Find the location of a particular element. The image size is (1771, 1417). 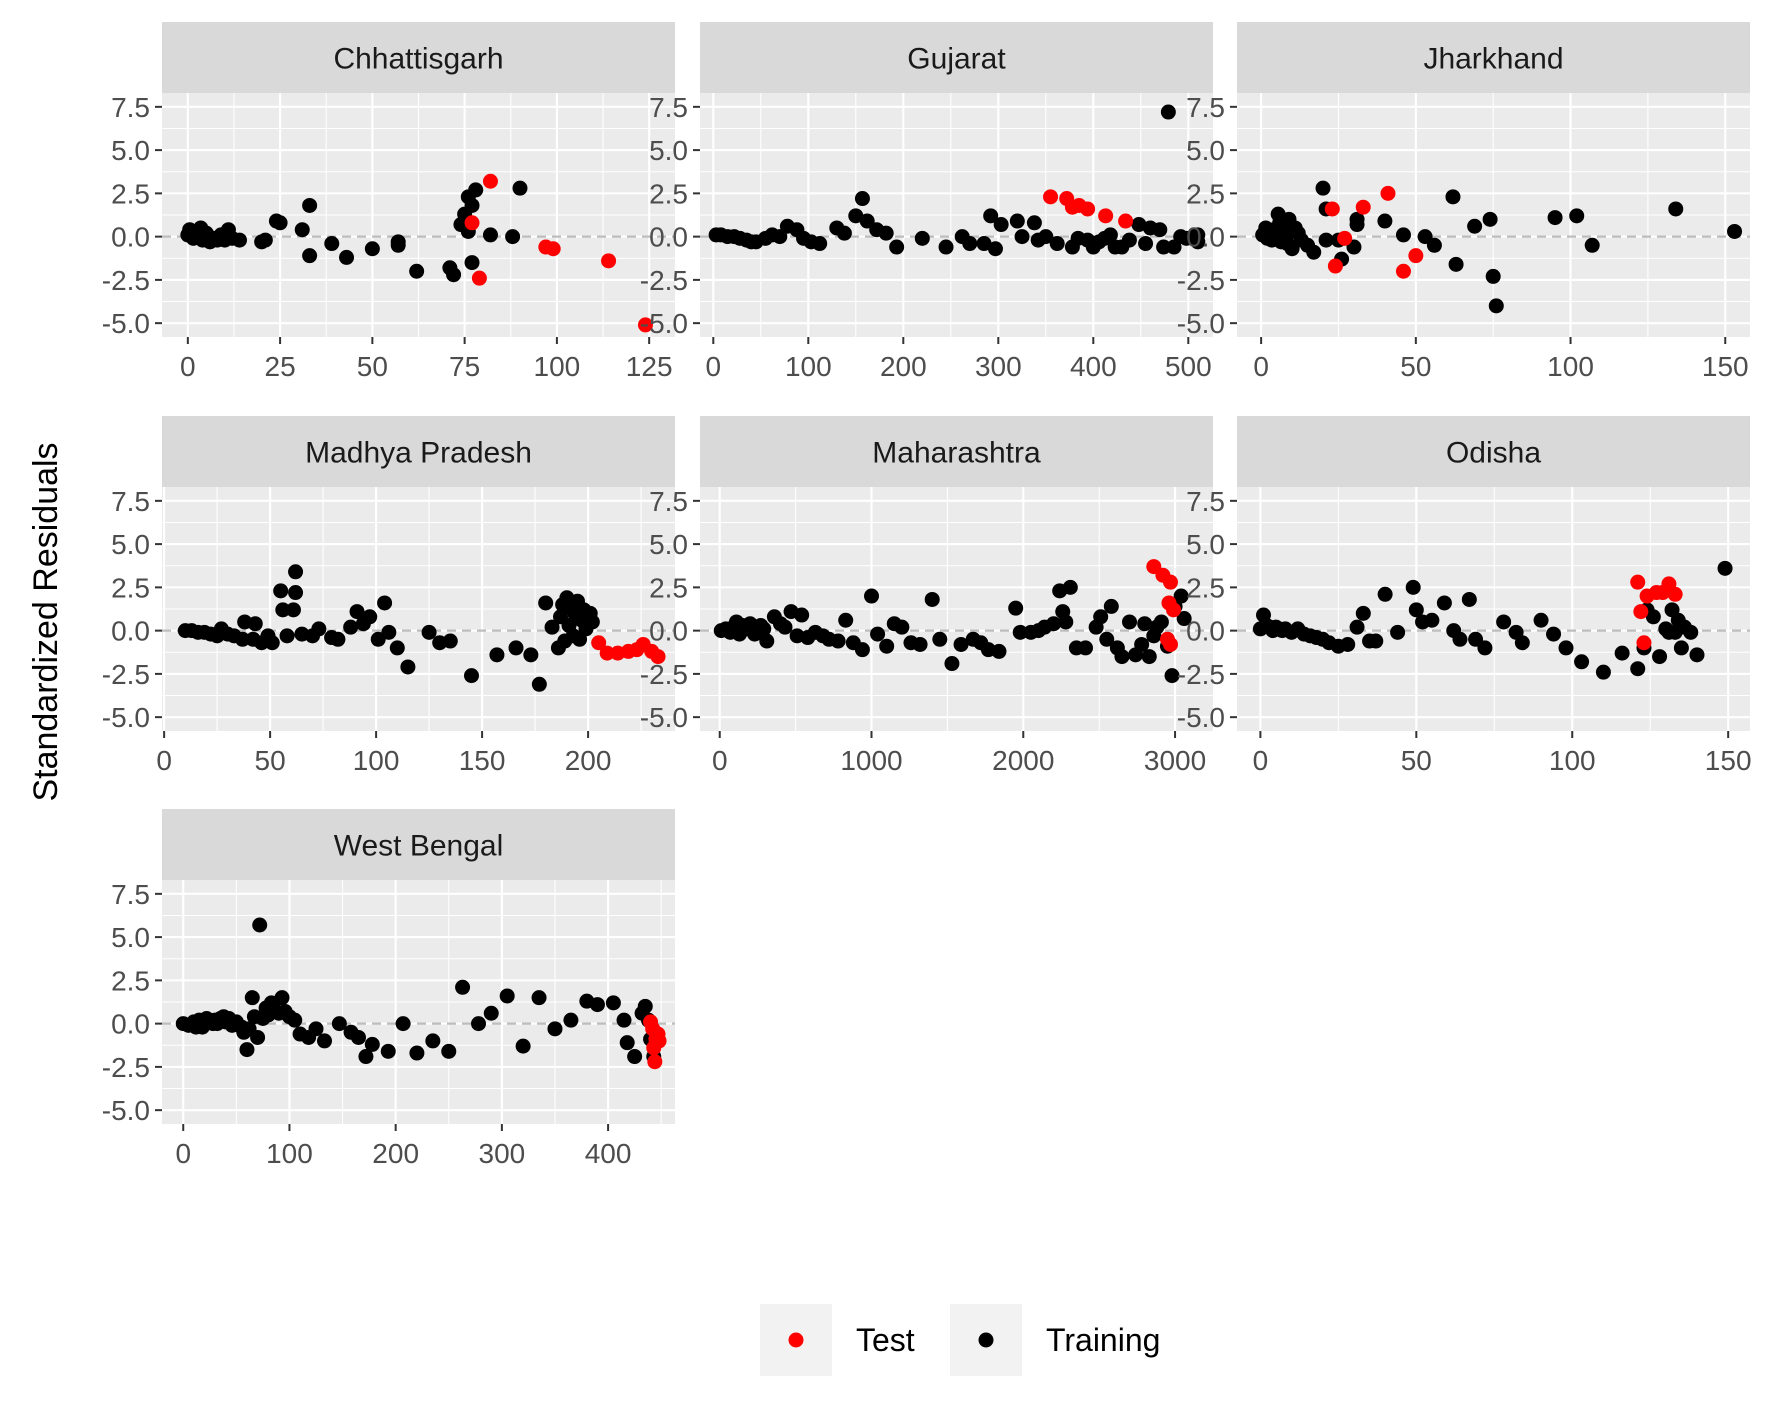

x-tick-label: 125 is located at coordinates (649, 366).